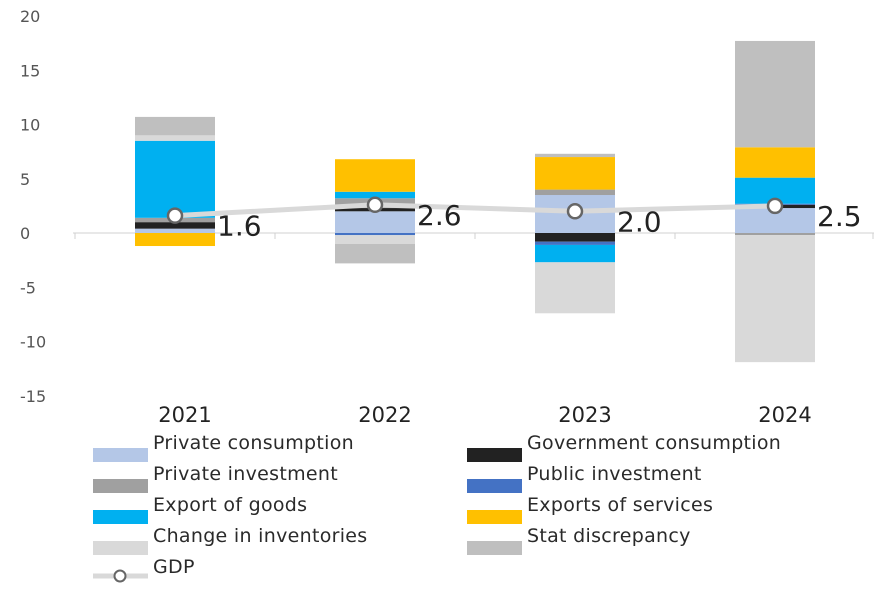 This screenshot has height=589, width=874. I want to click on y-axis-ticks: 20 15 10 5 0 -5 -10 -15, so click(33, 206).